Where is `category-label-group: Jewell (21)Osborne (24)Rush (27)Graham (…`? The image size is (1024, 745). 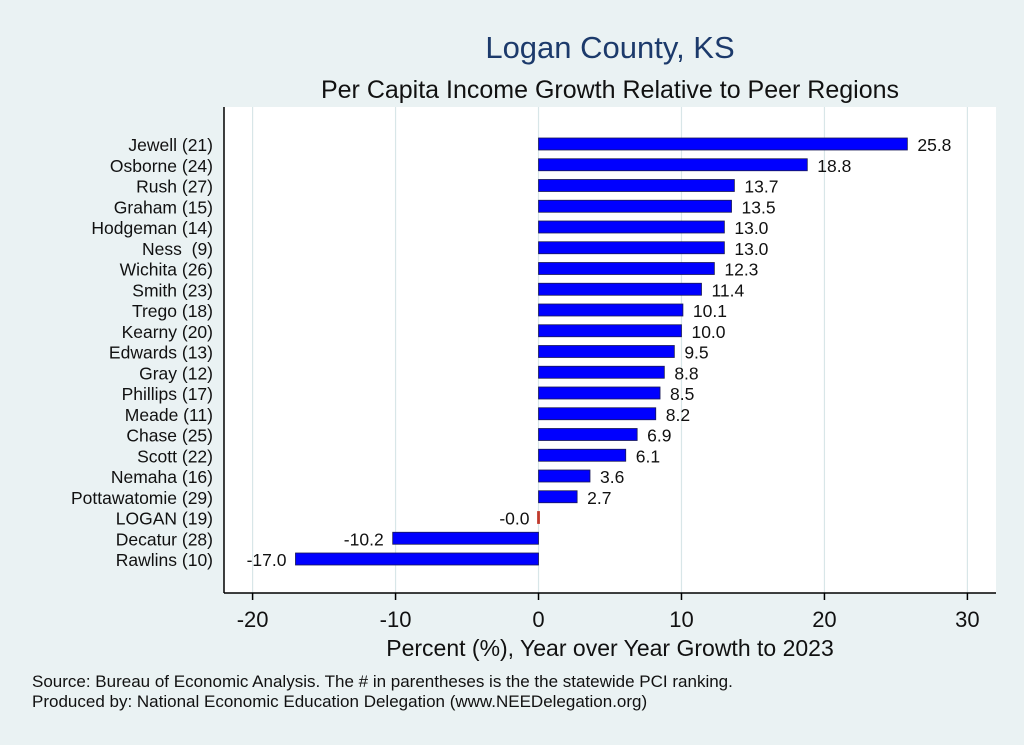
category-label-group: Jewell (21)Osborne (24)Rush (27)Graham (… is located at coordinates (142, 352).